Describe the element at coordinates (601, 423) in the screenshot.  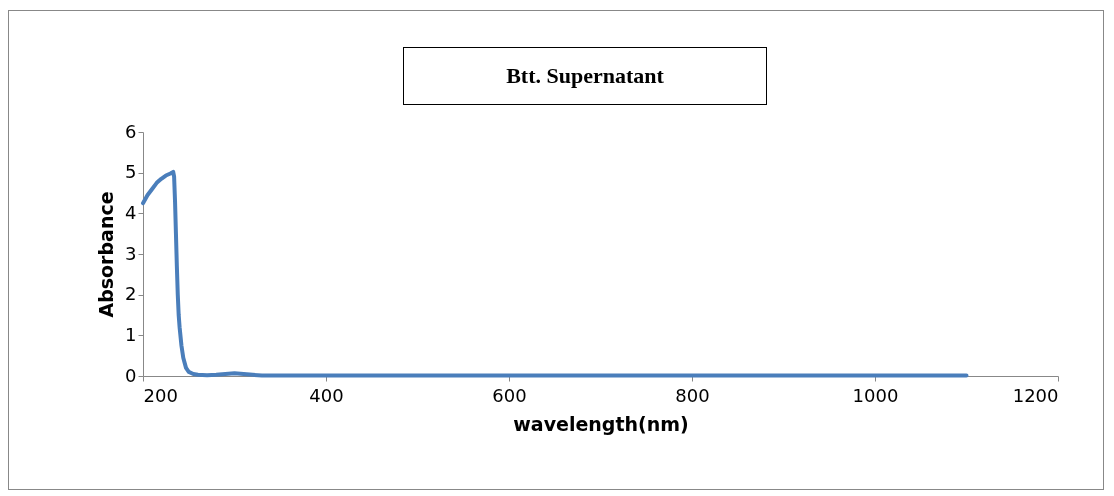
I see `x-axis-title: wavelength(nm)` at that location.